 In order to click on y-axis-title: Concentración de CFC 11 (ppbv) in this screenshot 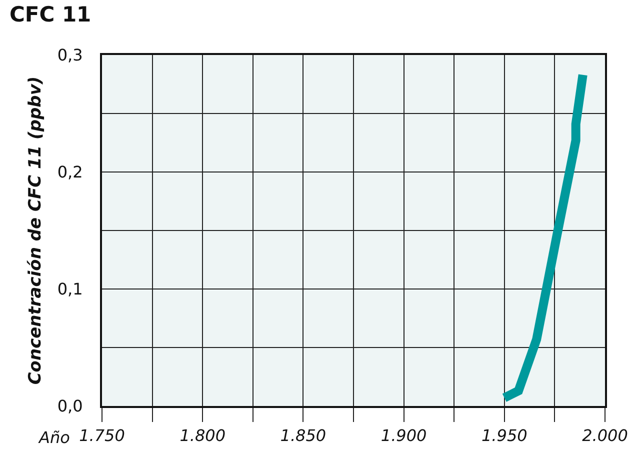, I will do `click(35, 230)`.